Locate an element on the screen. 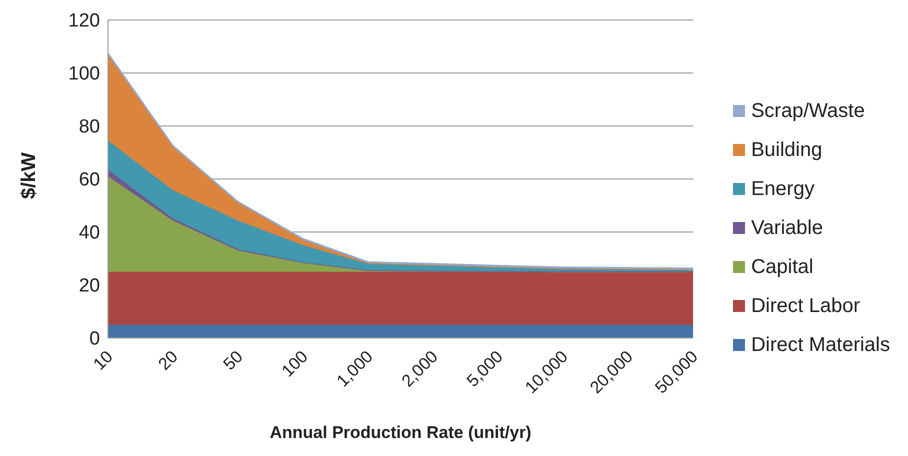  legend-label: Direct Labor is located at coordinates (805, 306).